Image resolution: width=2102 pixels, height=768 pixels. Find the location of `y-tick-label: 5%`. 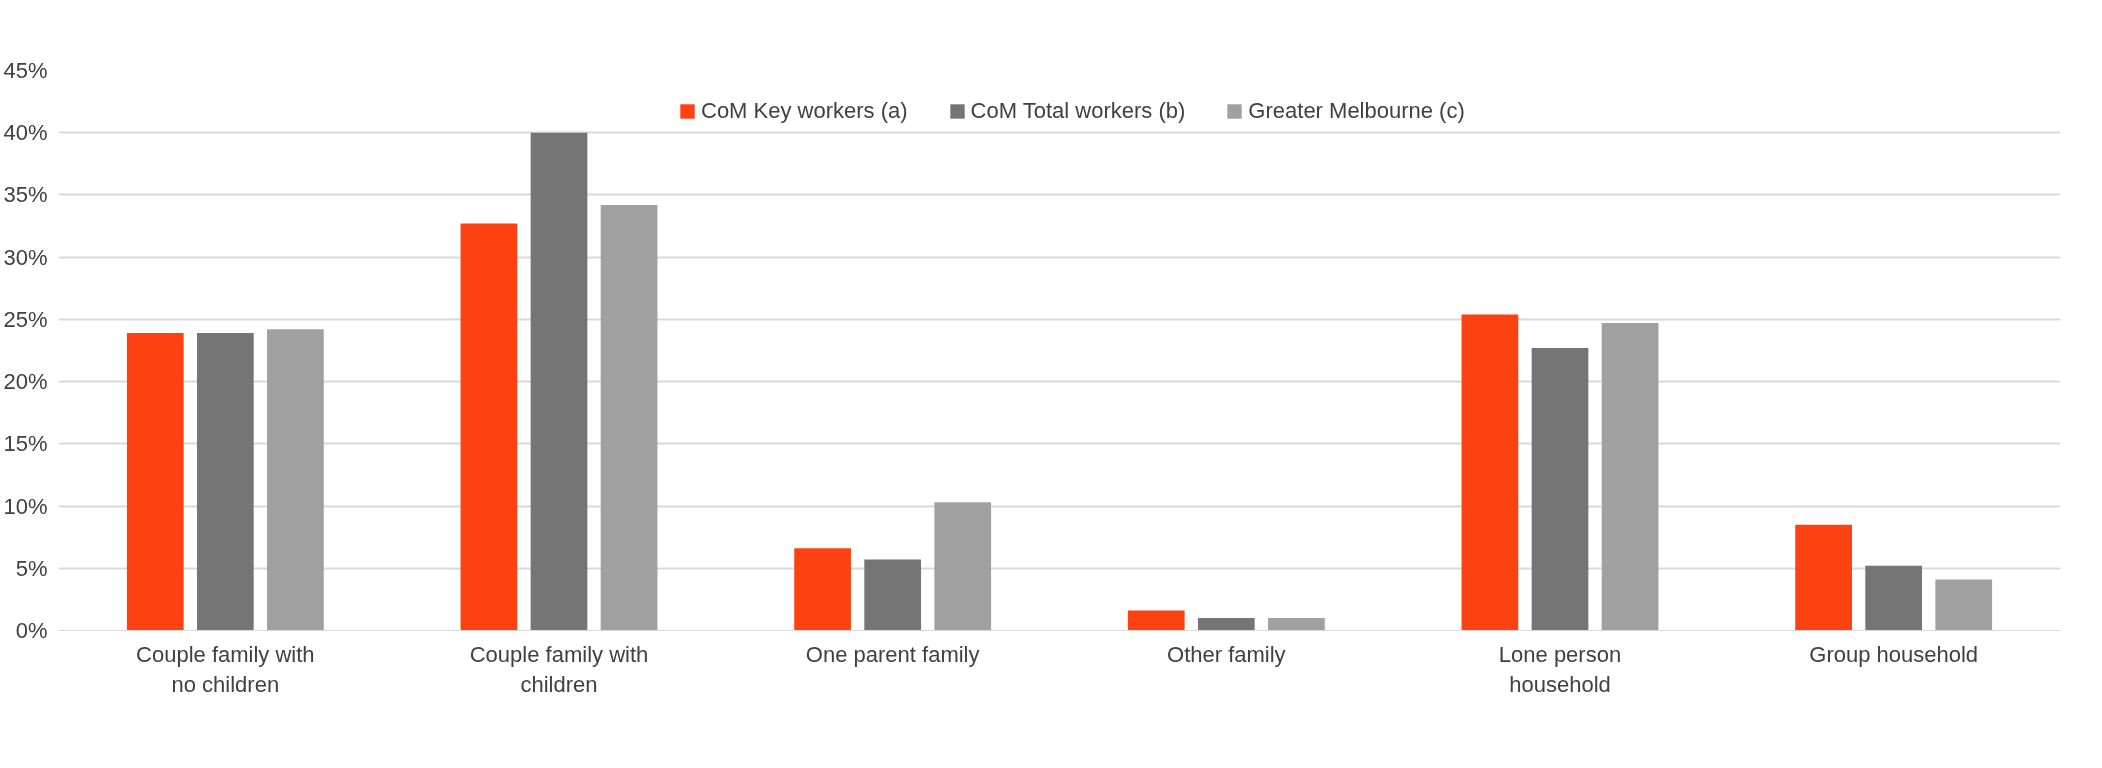

y-tick-label: 5% is located at coordinates (31, 568).